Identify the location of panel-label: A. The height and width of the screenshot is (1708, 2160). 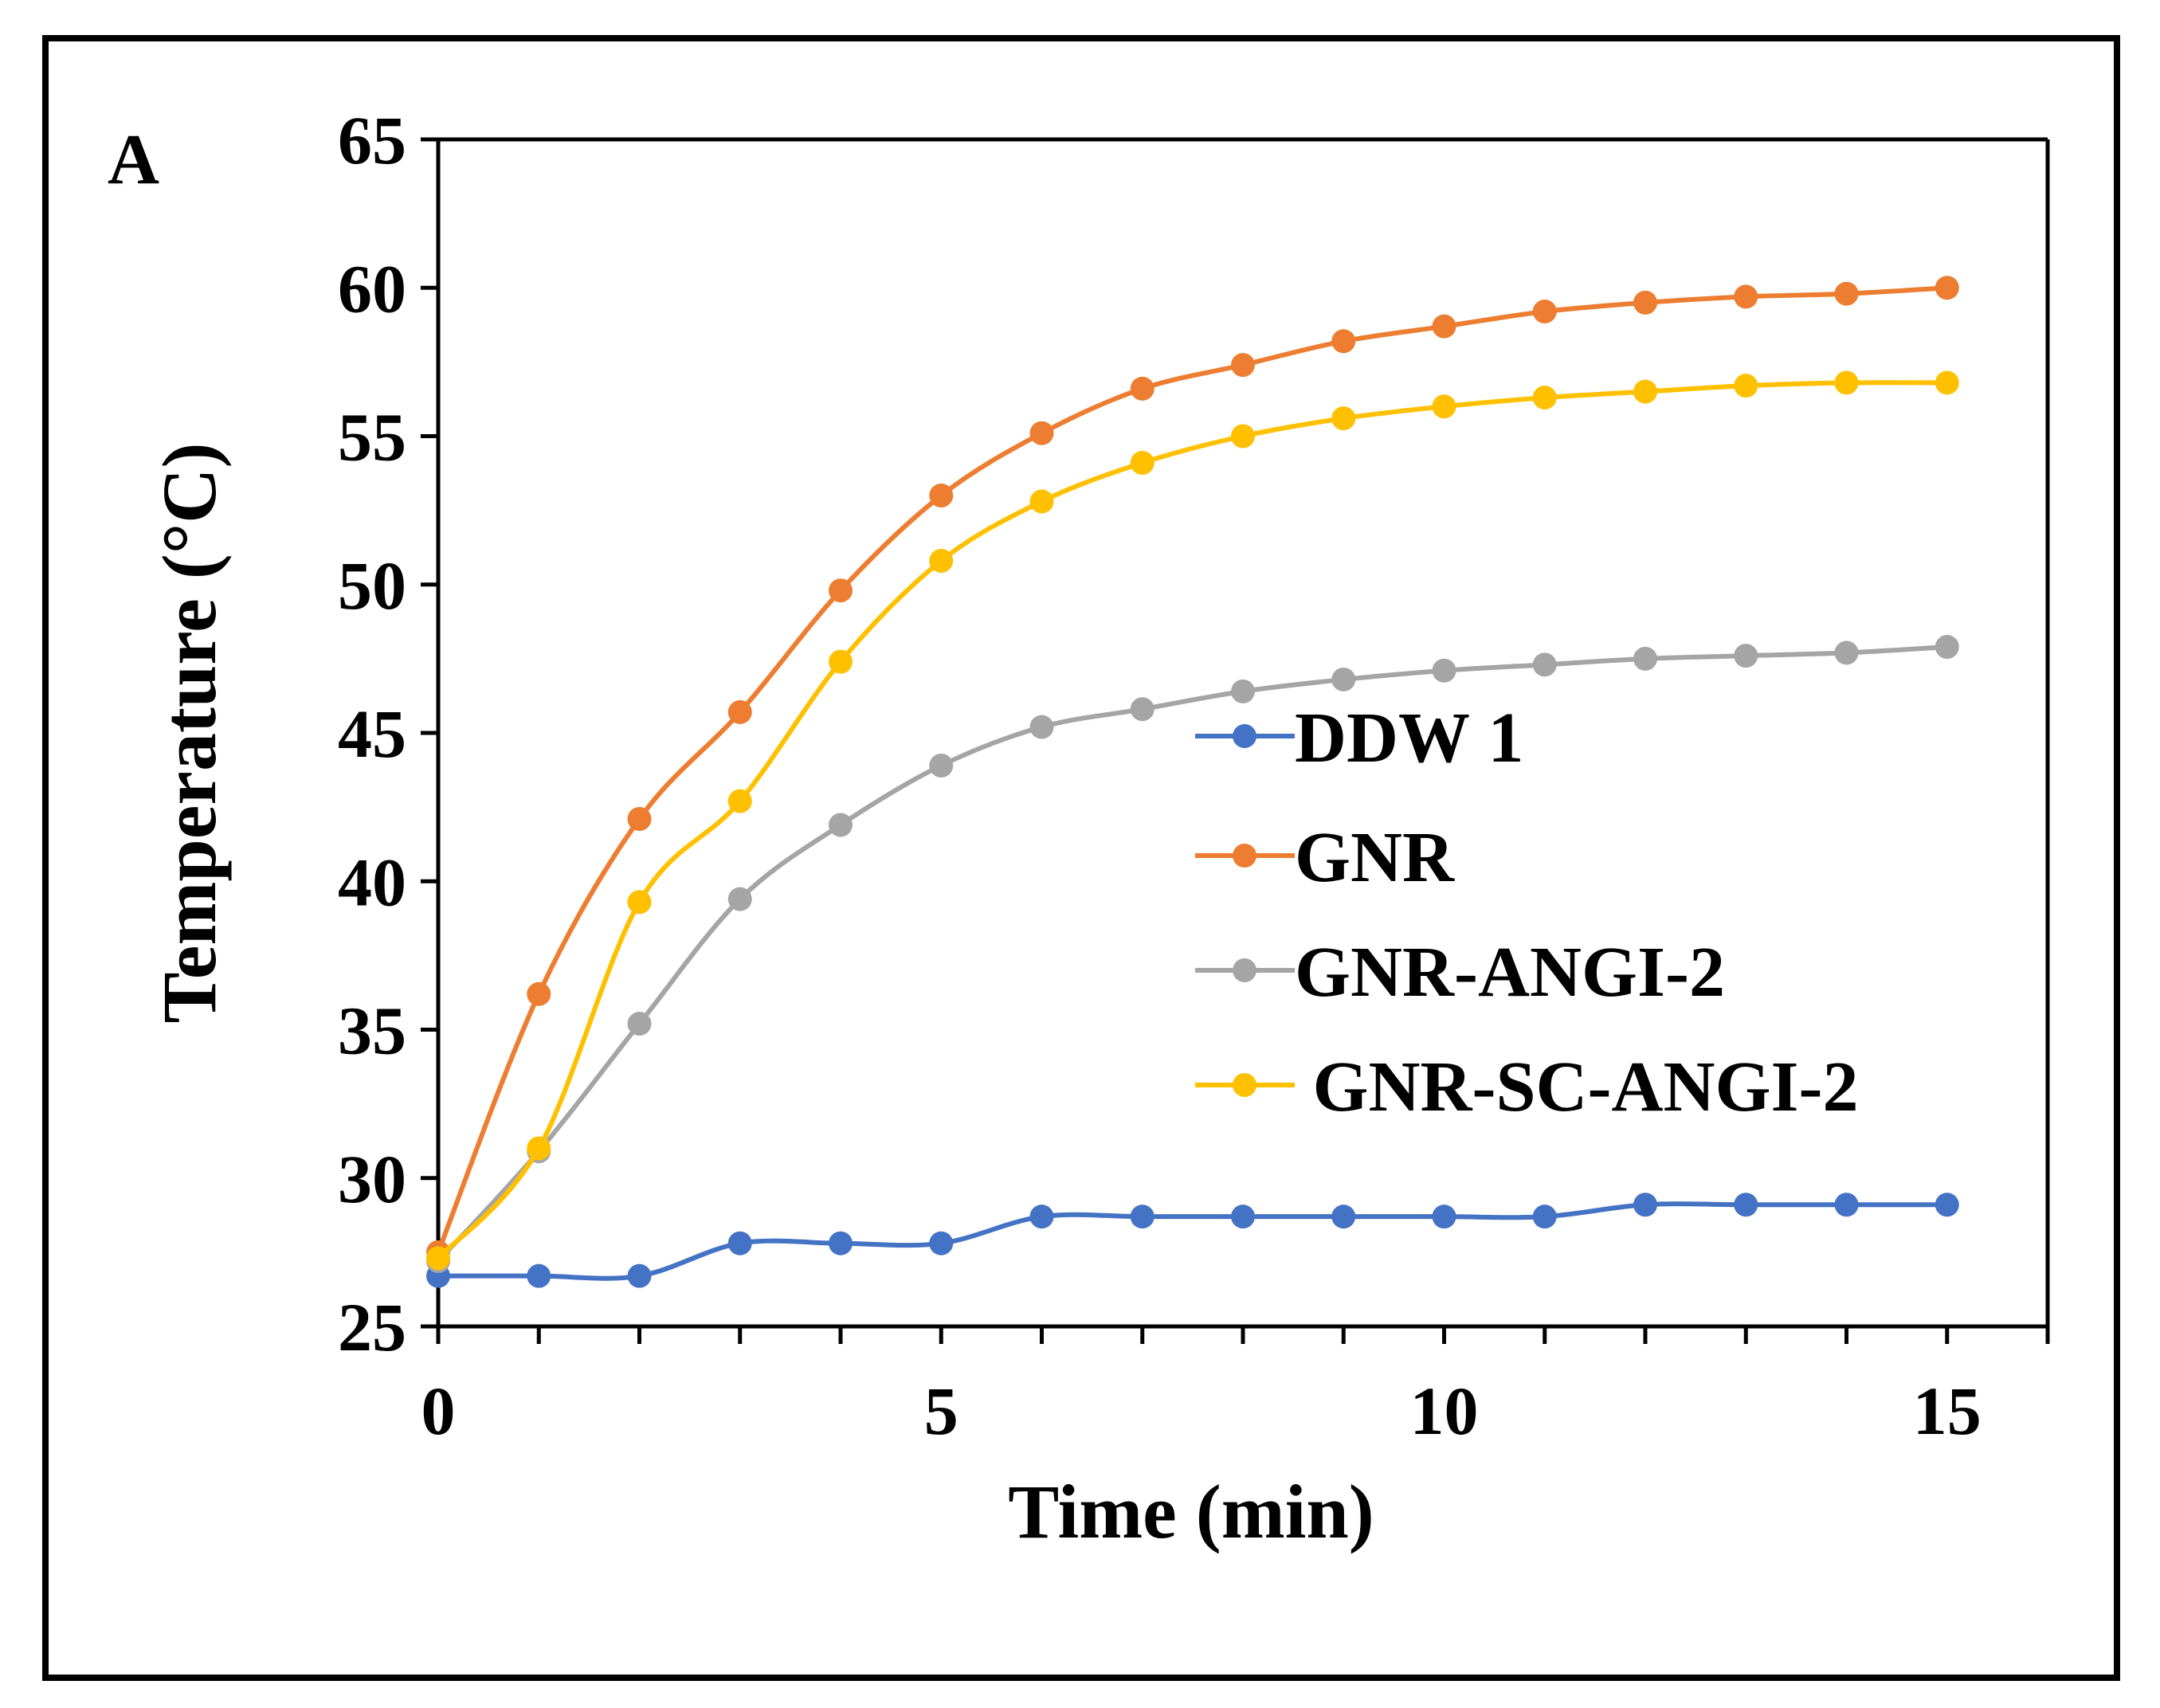
(133, 160).